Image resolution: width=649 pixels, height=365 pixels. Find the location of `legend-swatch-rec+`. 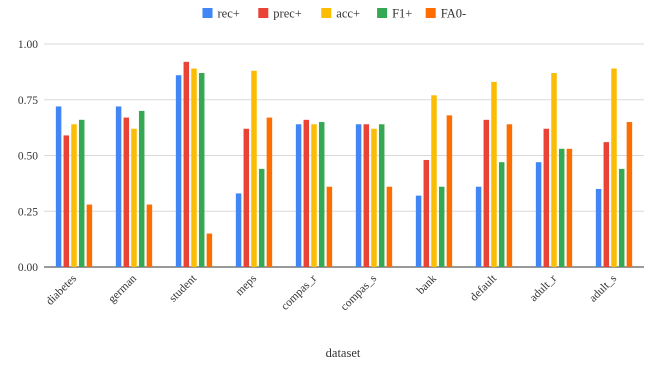

legend-swatch-rec+ is located at coordinates (207, 13).